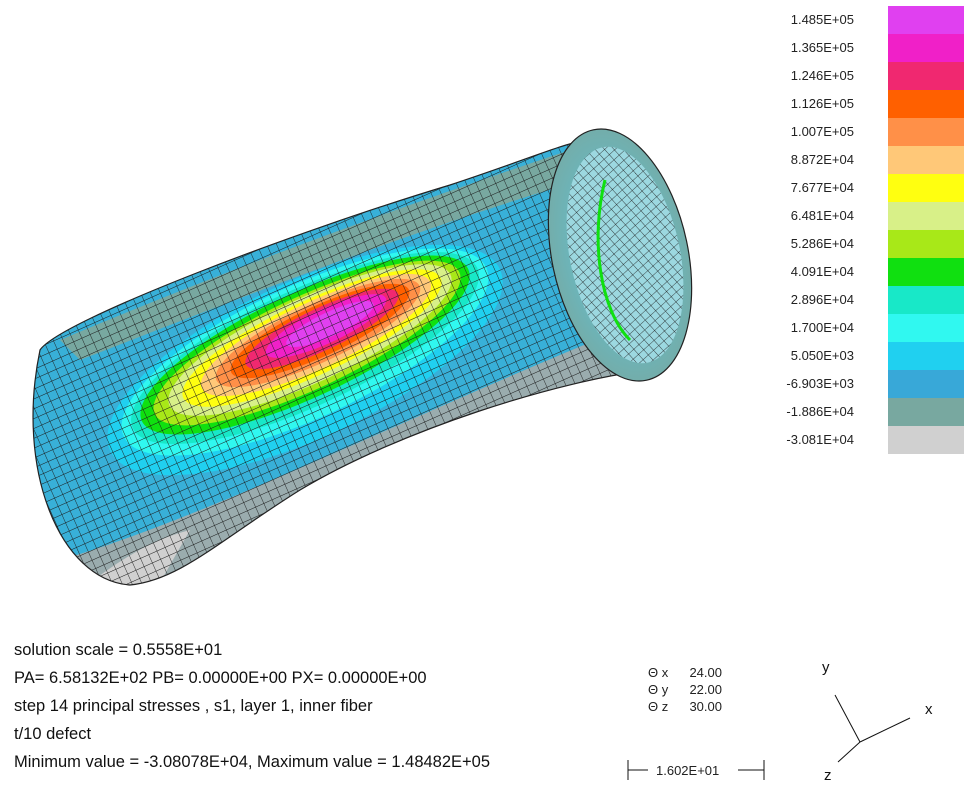 This screenshot has width=964, height=785. What do you see at coordinates (820, 411) in the screenshot?
I see `legend-value: -1.886E+04` at bounding box center [820, 411].